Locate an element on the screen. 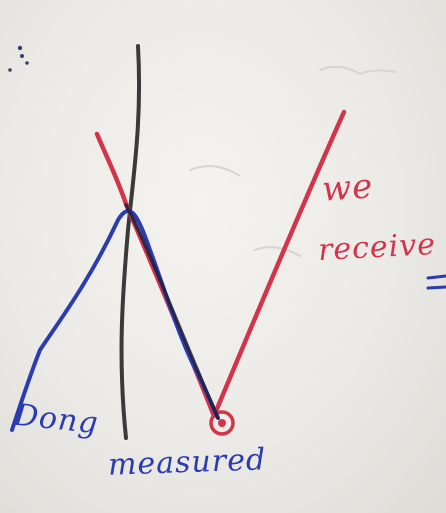  red-annotation-line2: receive is located at coordinates (377, 247).